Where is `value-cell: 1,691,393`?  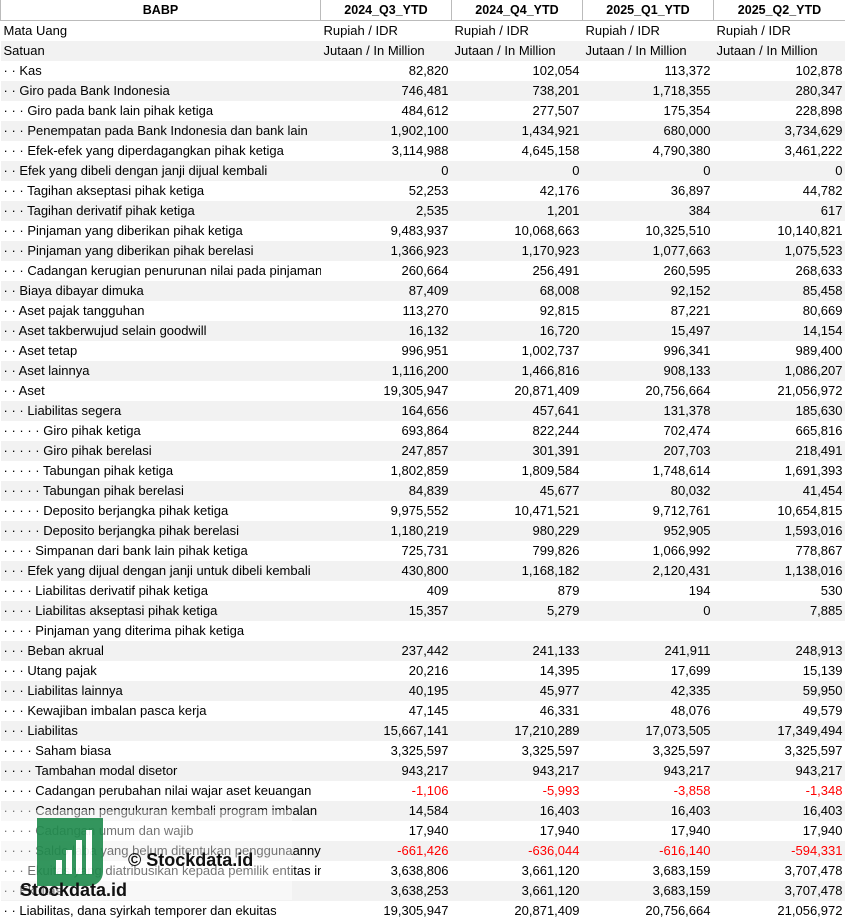 value-cell: 1,691,393 is located at coordinates (813, 470).